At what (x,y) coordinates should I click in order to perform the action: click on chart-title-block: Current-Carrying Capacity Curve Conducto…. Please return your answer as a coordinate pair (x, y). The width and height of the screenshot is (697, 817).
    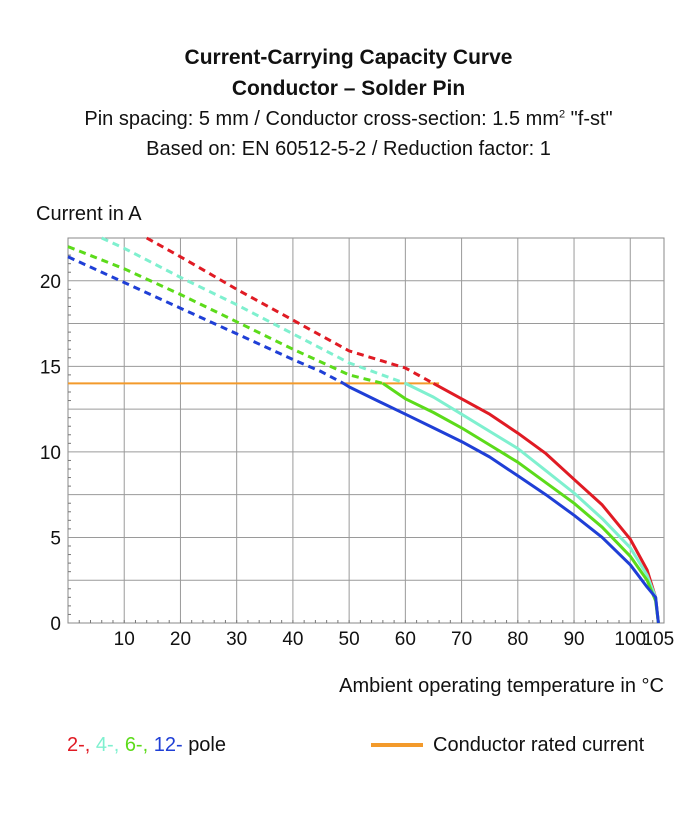
    Looking at the image, I should click on (348, 103).